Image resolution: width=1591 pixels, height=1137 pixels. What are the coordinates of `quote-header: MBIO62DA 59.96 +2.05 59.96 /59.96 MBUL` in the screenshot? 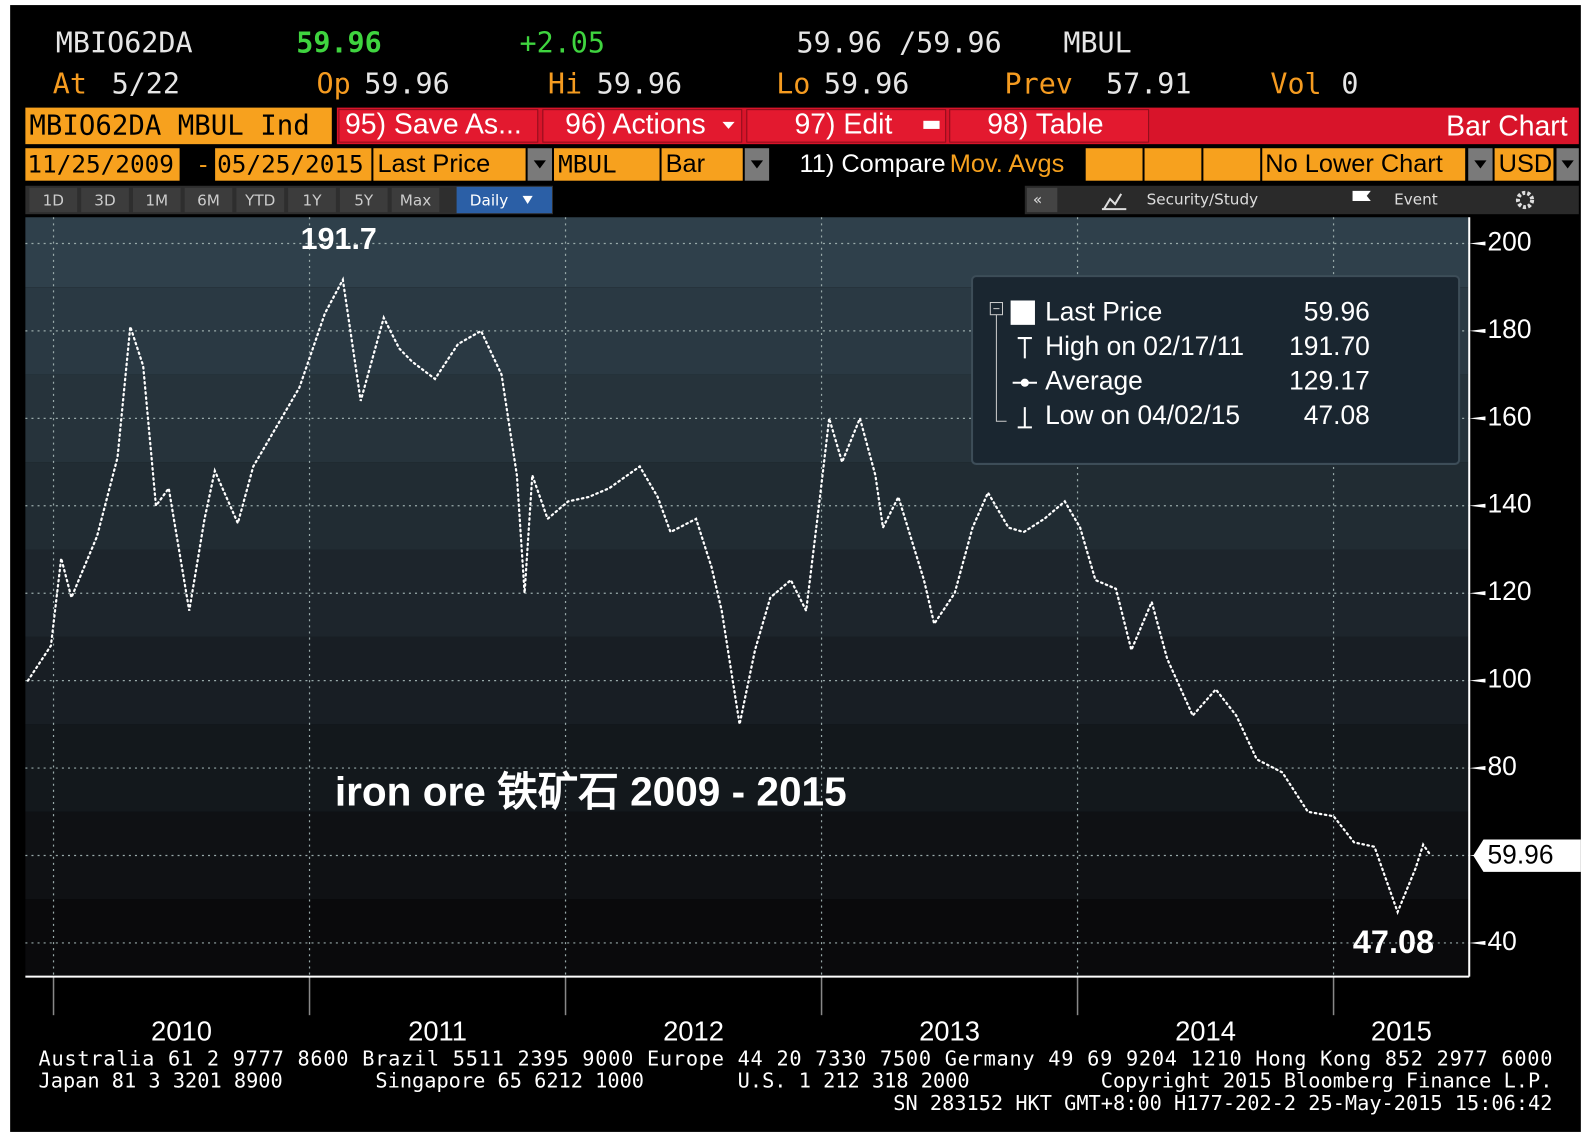 It's located at (594, 43).